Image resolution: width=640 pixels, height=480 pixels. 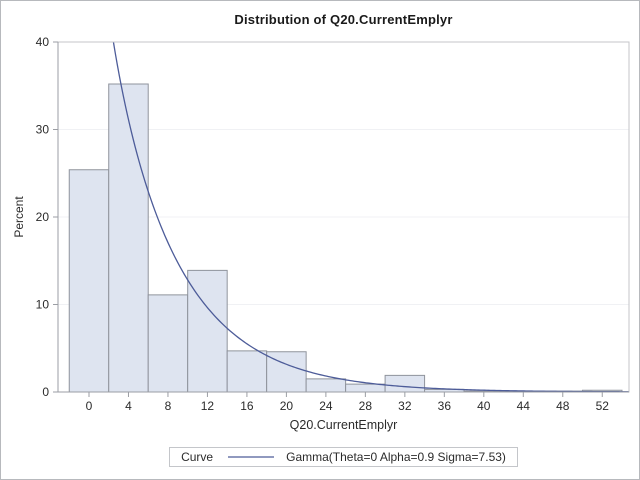 I want to click on x-tick-label: 0, so click(x=89, y=406).